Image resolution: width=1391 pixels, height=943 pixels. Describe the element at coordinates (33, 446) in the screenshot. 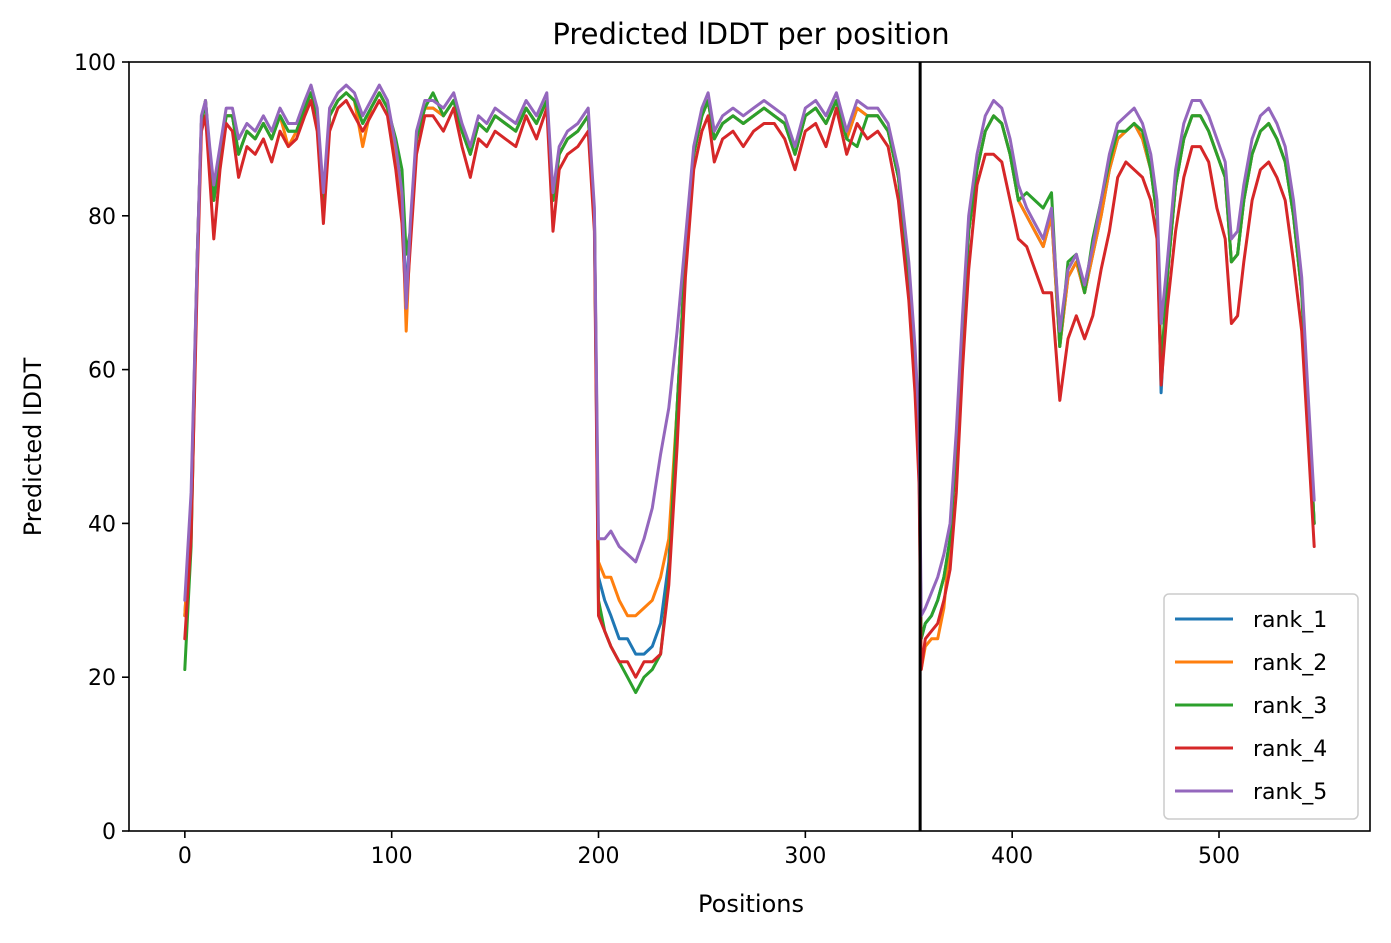

I see `y-axis-label: Predicted lDDT` at that location.